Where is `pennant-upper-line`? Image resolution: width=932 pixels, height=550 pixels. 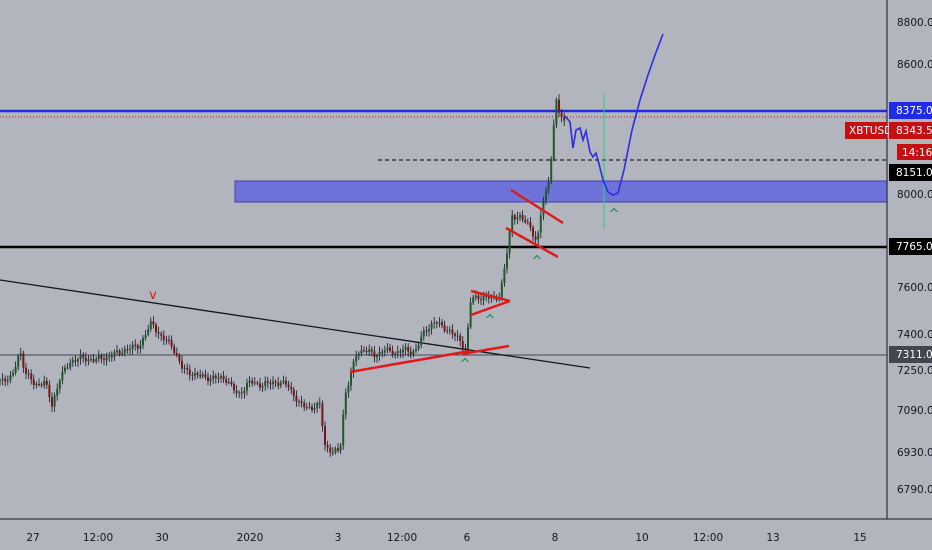
pennant-upper-line is located at coordinates (490, 296).